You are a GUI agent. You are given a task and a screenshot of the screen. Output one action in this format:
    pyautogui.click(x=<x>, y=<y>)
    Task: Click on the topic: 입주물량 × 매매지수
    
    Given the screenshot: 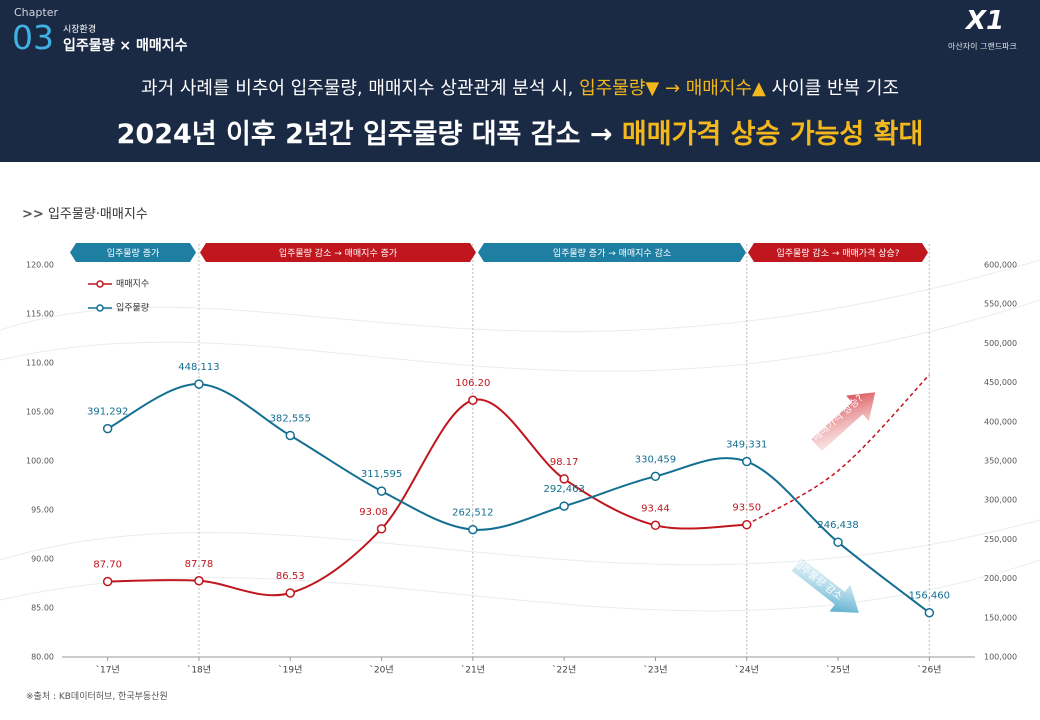 What is the action you would take?
    pyautogui.click(x=125, y=46)
    